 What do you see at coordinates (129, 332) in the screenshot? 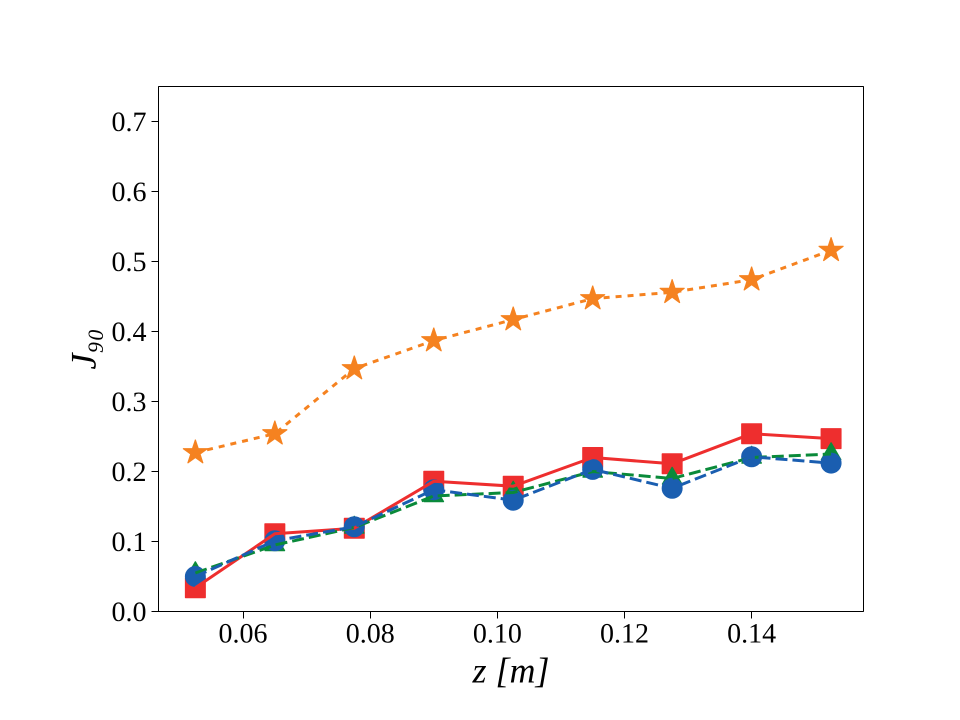
I see `y-tick-label: 0.4` at bounding box center [129, 332].